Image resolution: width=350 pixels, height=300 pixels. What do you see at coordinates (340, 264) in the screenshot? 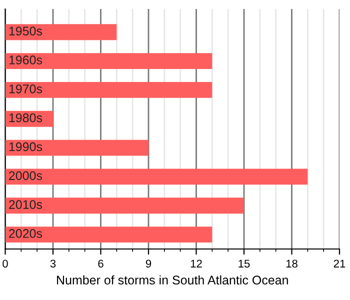
I see `x-tick-label: 21` at bounding box center [340, 264].